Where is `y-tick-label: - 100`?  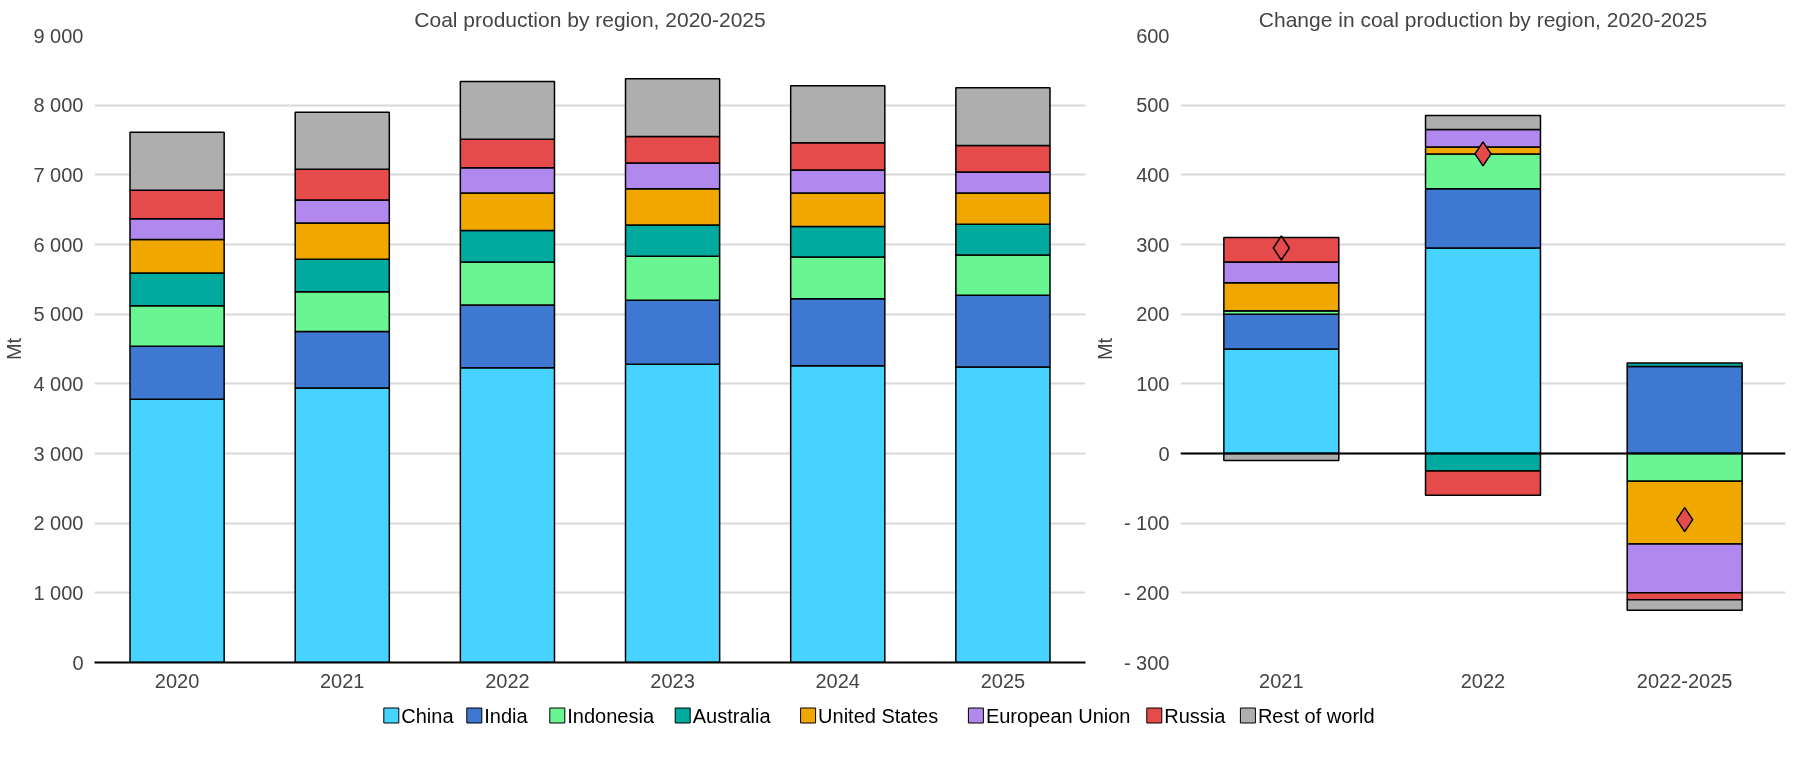
y-tick-label: - 100 is located at coordinates (1146, 523).